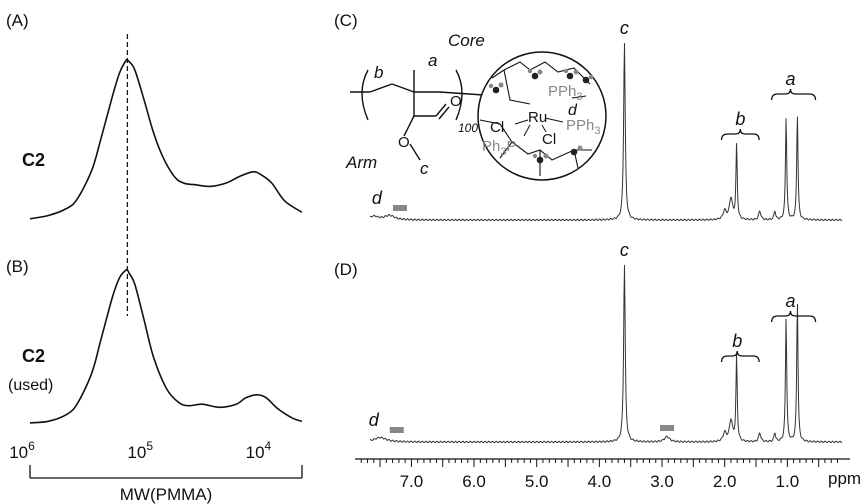 The image size is (866, 504). Describe the element at coordinates (844, 478) in the screenshot. I see `nmr-x-axis-title: ppm` at that location.